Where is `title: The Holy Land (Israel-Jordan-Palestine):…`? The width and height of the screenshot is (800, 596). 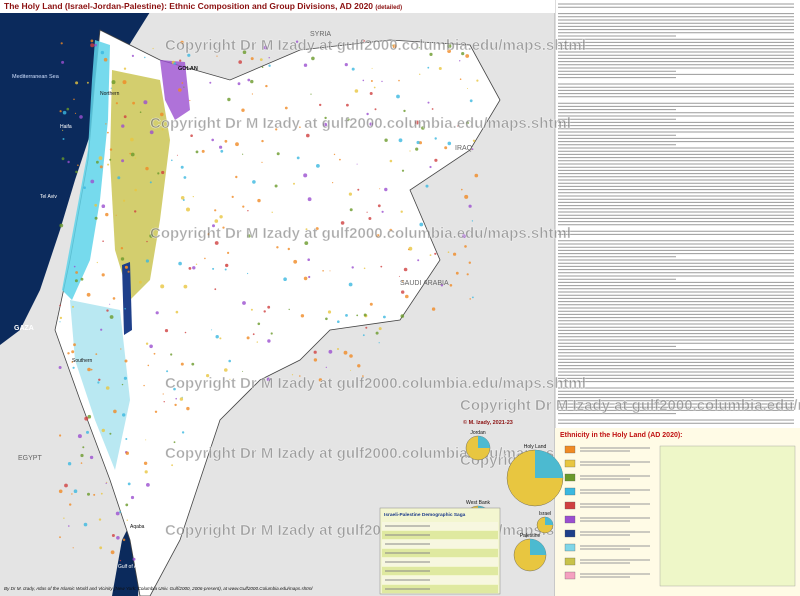 title: The Holy Land (Israel-Jordan-Palestine):… is located at coordinates (203, 6).